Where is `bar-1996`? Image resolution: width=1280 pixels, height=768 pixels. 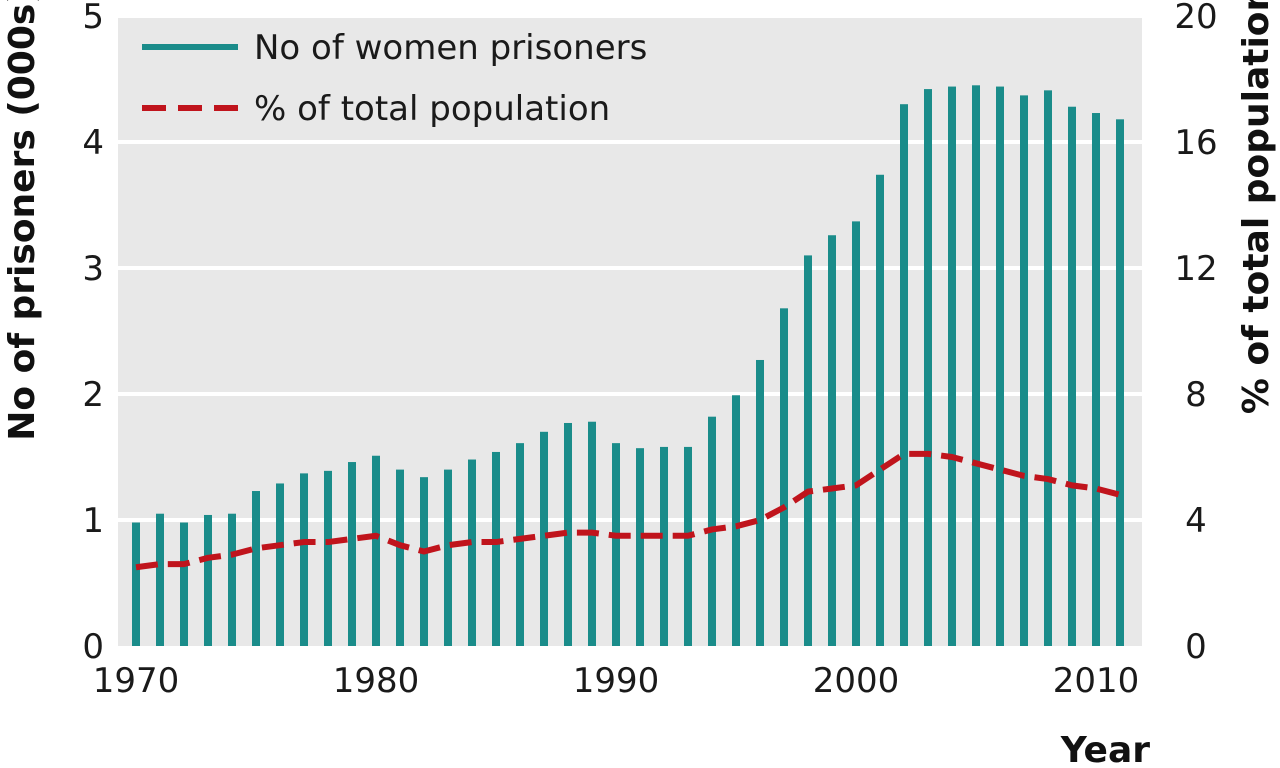 bar-1996 is located at coordinates (760, 502).